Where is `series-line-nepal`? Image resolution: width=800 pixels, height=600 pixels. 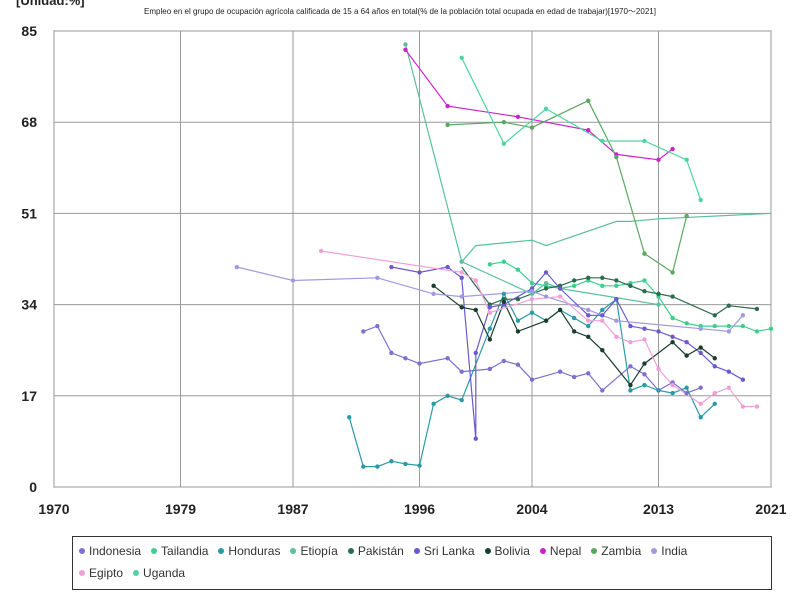
series-line-nepal is located at coordinates (539, 105).